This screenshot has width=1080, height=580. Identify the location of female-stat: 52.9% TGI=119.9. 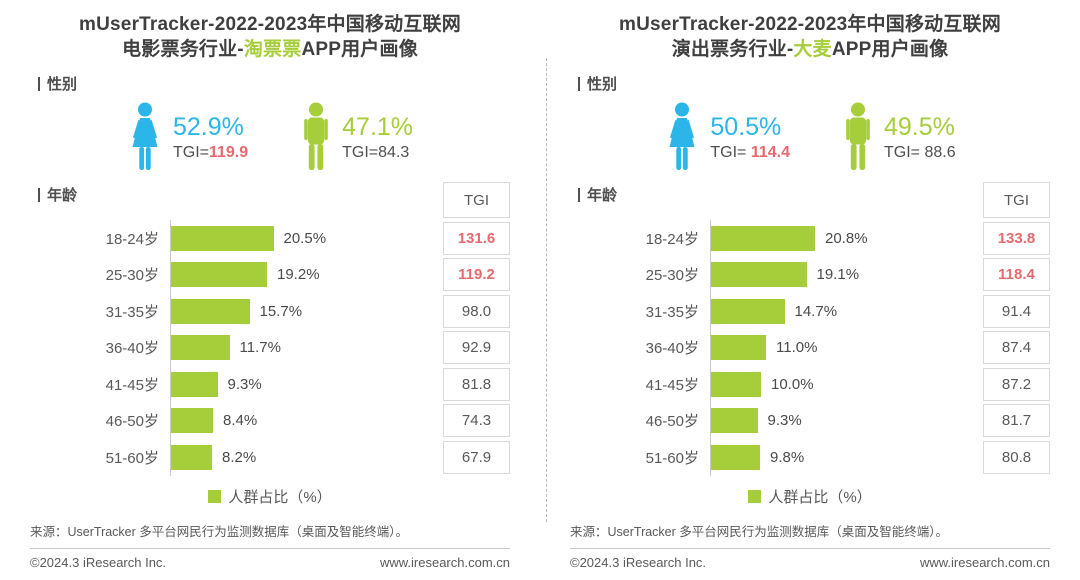
(187, 137).